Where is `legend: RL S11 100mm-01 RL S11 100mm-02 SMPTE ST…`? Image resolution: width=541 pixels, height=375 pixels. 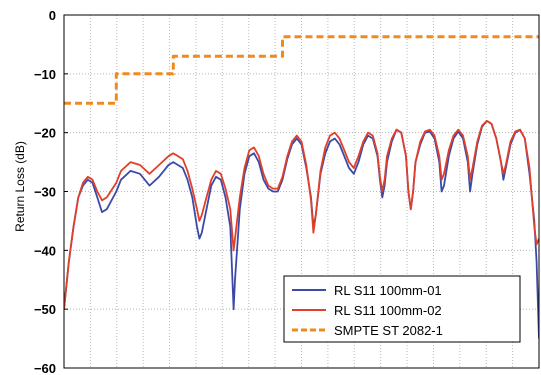
legend: RL S11 100mm-01 RL S11 100mm-02 SMPTE ST… is located at coordinates (402, 309).